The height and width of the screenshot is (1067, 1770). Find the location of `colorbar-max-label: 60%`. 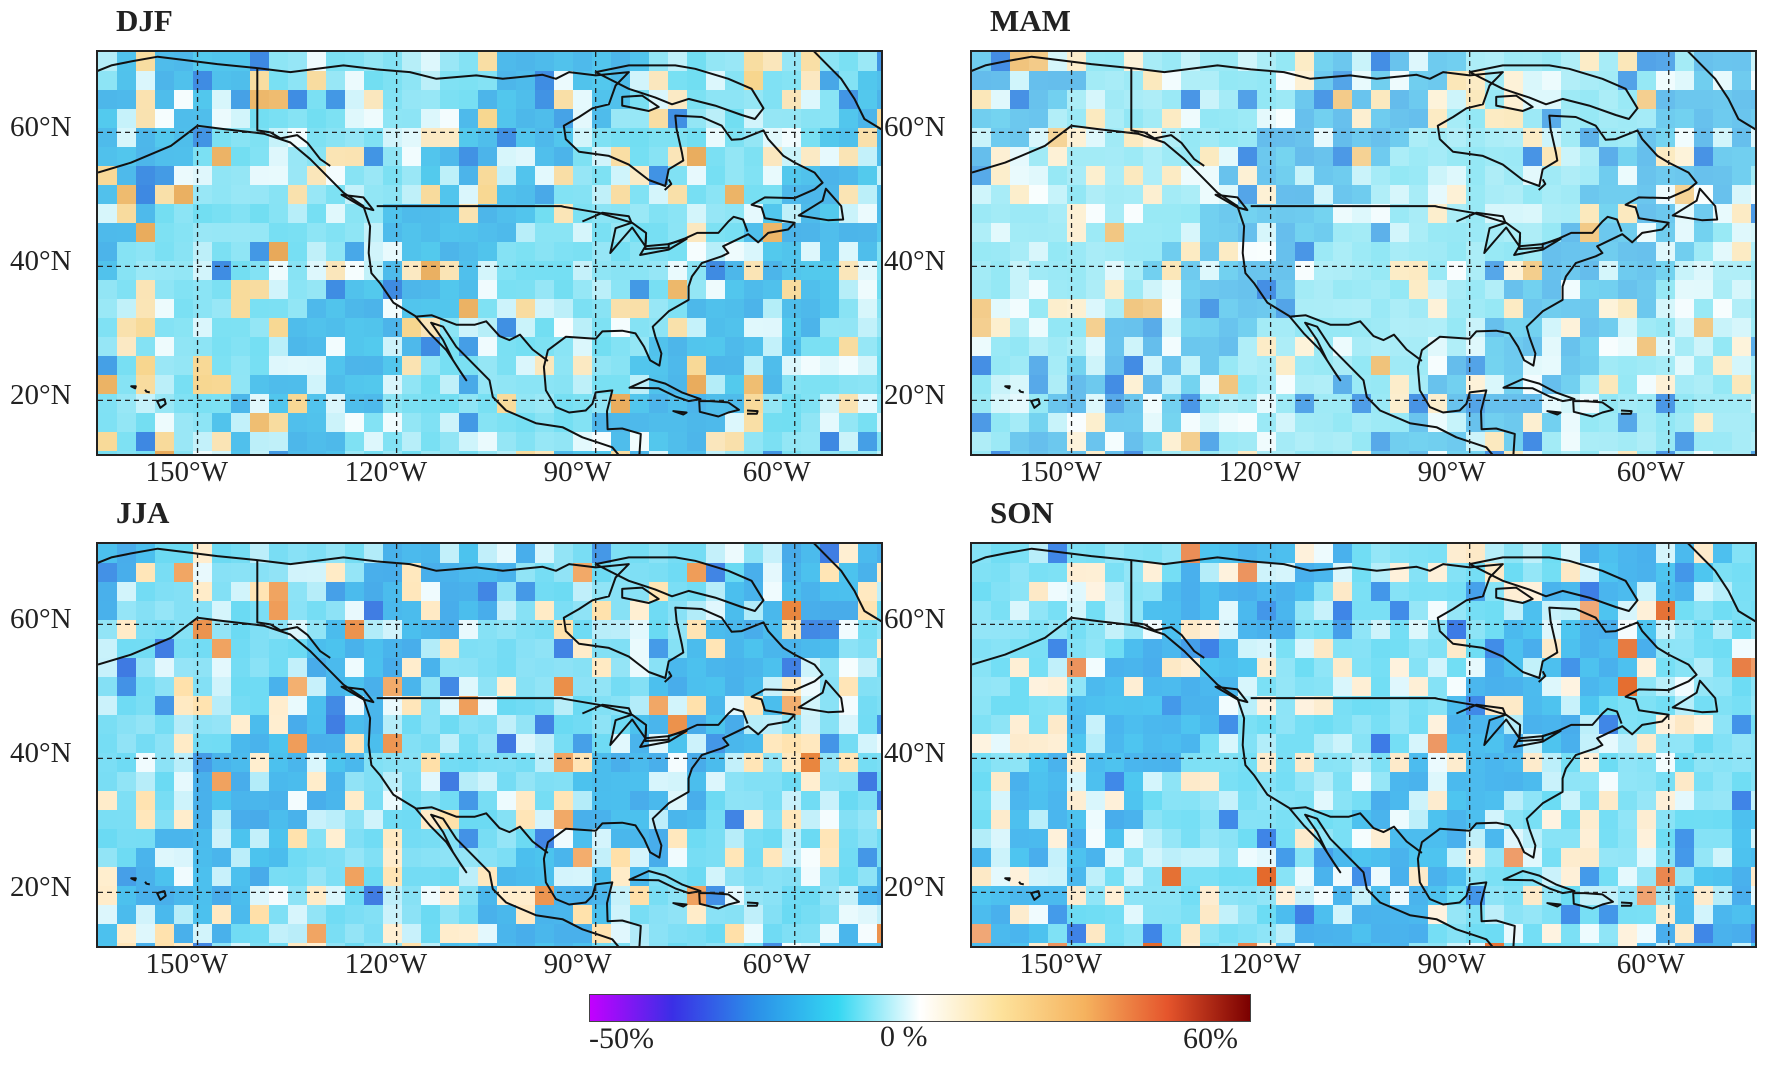

colorbar-max-label: 60% is located at coordinates (1210, 1038).